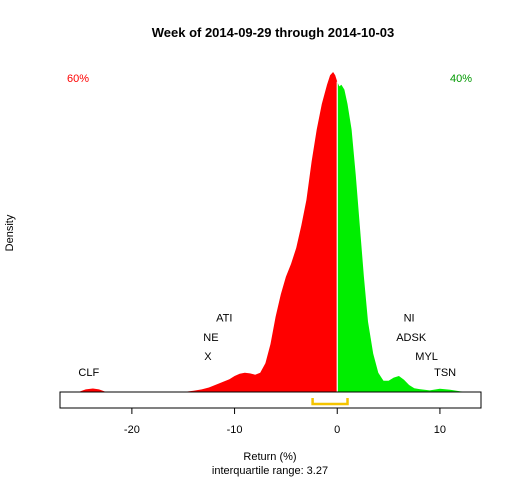 The width and height of the screenshot is (512, 480). What do you see at coordinates (445, 373) in the screenshot?
I see `ticker-label-tsn: TSN` at bounding box center [445, 373].